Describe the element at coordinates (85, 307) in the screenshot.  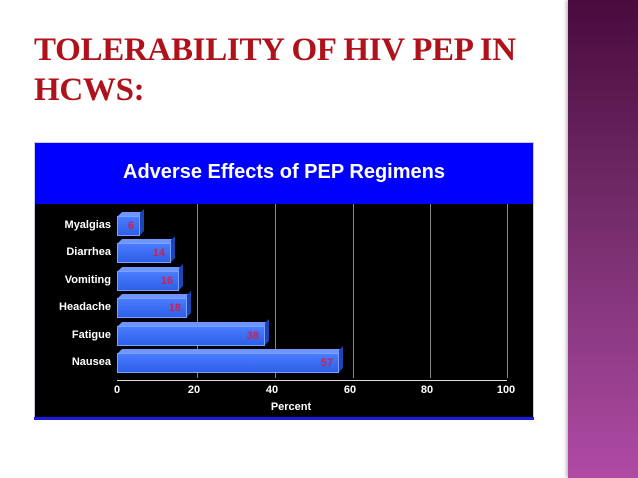
I see `category-label: Headache` at that location.